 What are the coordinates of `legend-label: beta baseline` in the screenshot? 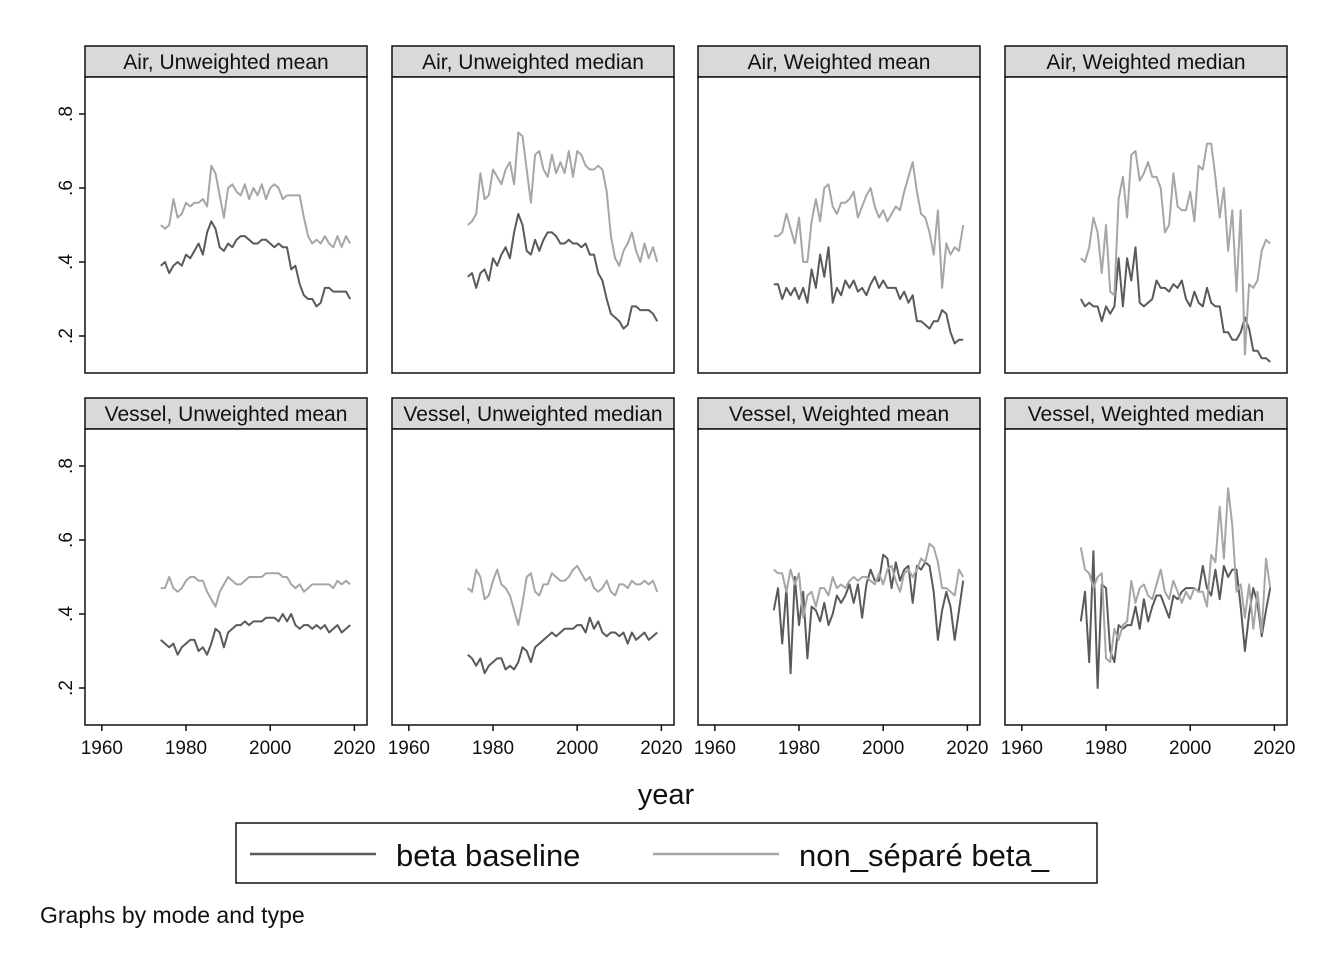 It's located at (488, 855).